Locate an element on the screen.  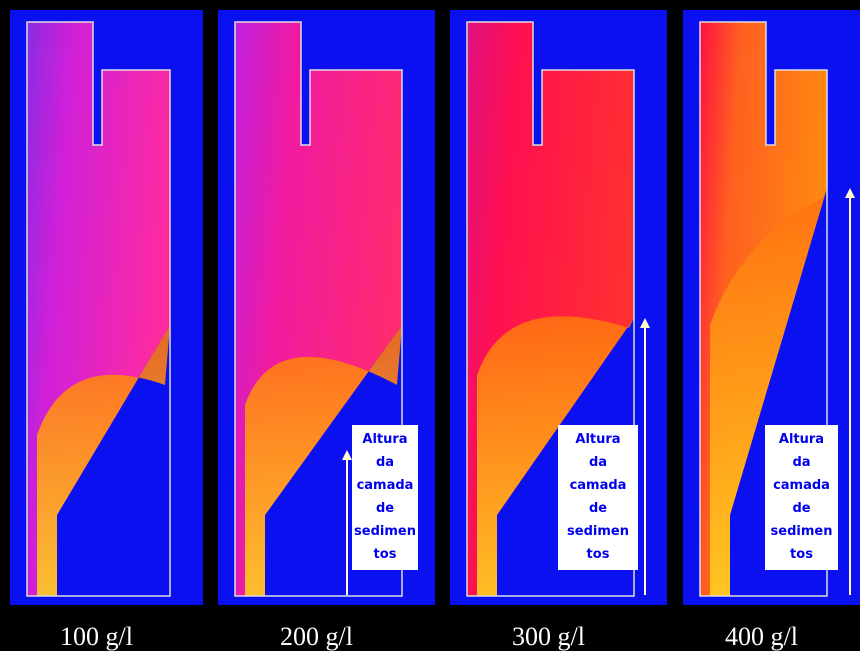
panel-label: 100 g/l is located at coordinates (96, 636).